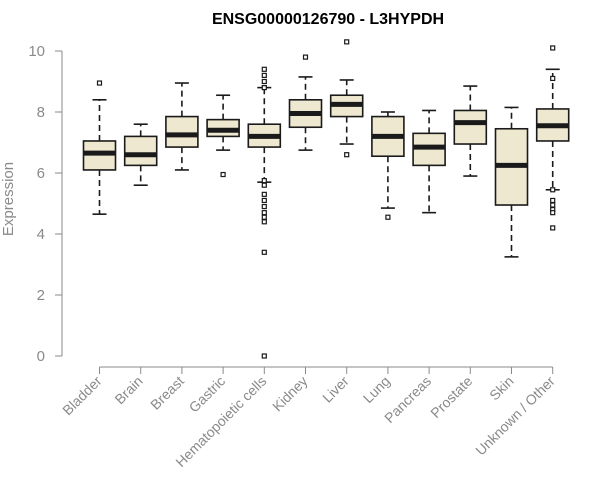  I want to click on x-tick-label: Skin, so click(501, 388).